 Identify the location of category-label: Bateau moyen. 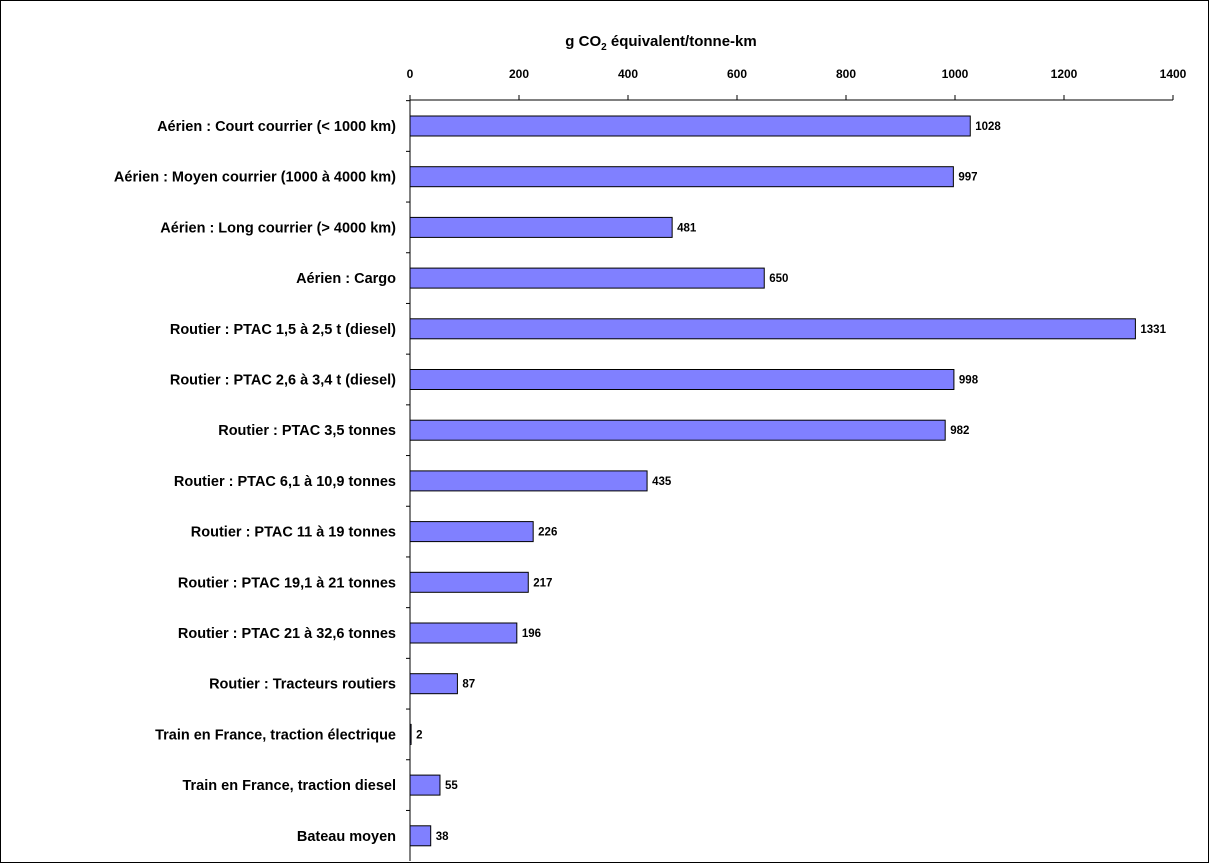
(346, 837).